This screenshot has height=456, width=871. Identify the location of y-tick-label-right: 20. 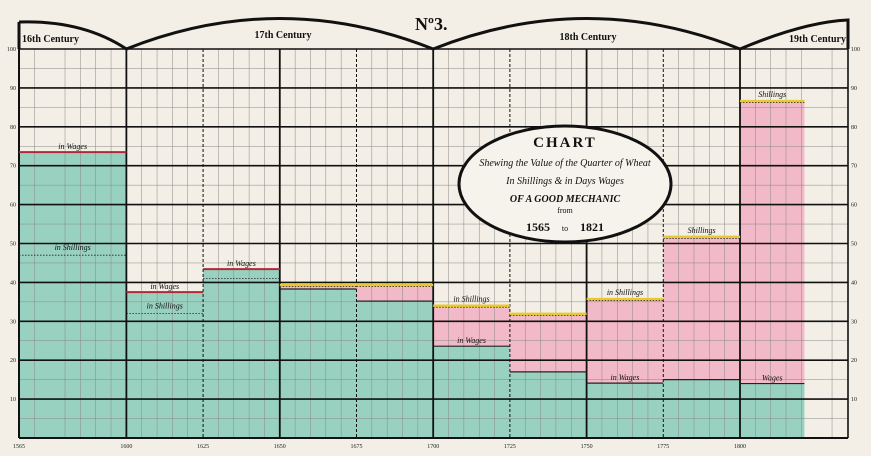
(854, 361).